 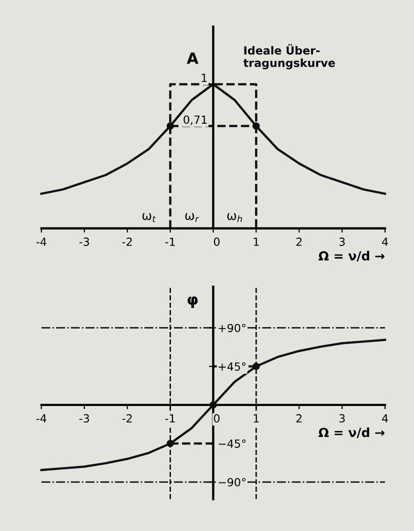 What do you see at coordinates (192, 58) in the screenshot?
I see `y-axis-title: A` at bounding box center [192, 58].